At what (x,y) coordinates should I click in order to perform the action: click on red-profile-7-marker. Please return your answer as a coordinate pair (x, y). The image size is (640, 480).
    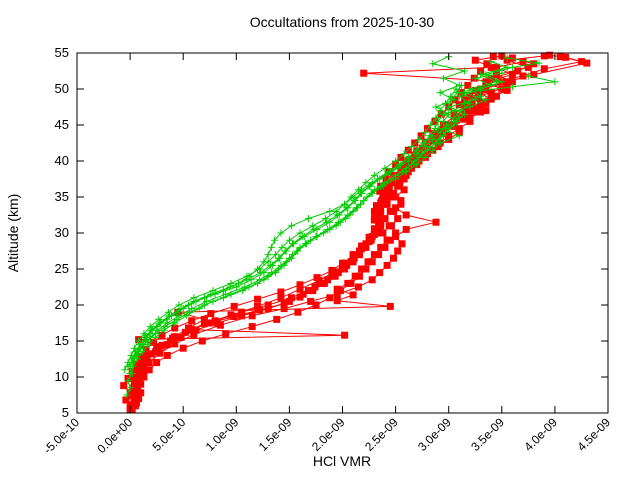
    Looking at the image, I should click on (204, 324).